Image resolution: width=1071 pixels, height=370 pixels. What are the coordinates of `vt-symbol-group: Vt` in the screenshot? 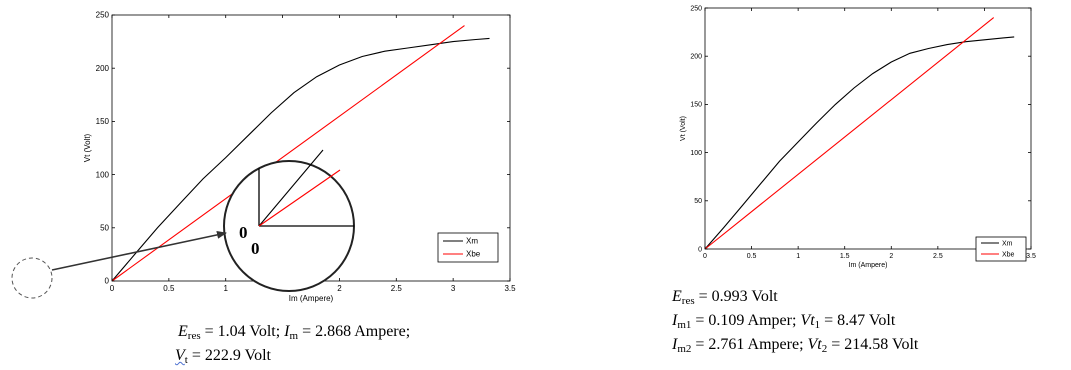 It's located at (181, 356).